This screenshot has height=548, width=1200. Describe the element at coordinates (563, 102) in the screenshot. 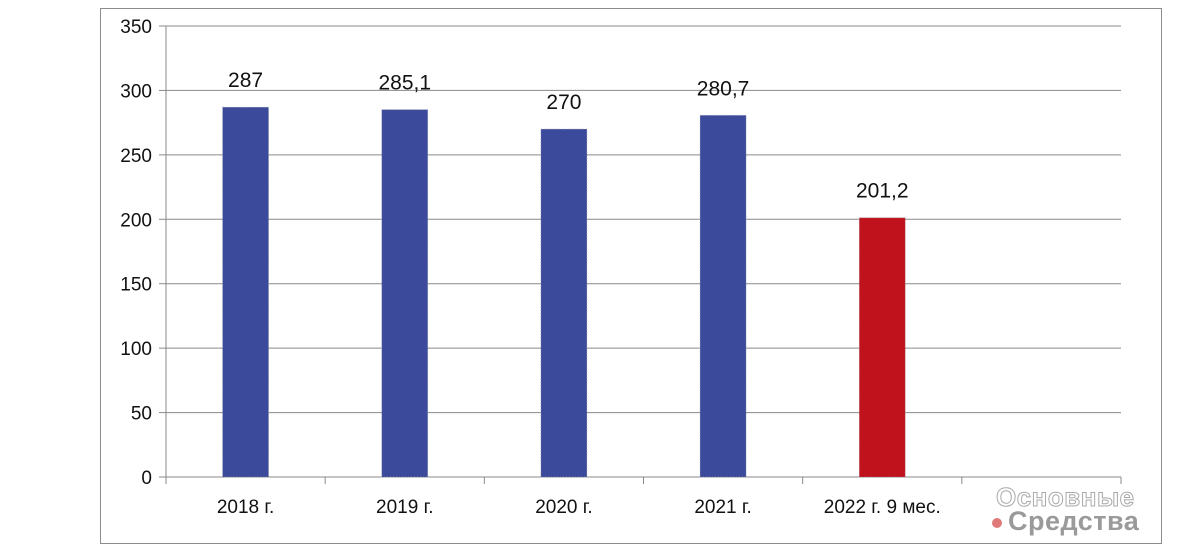

I see `data-label: 270` at that location.